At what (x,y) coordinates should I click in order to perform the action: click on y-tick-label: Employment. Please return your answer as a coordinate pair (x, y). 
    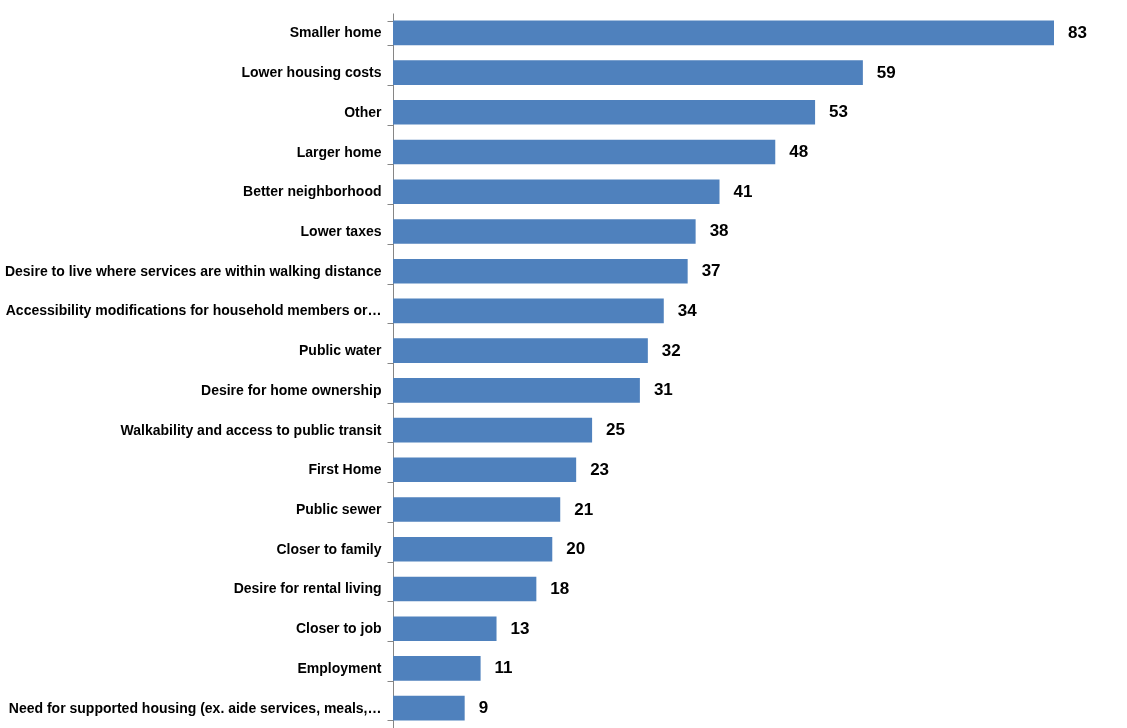
    Looking at the image, I should click on (339, 667).